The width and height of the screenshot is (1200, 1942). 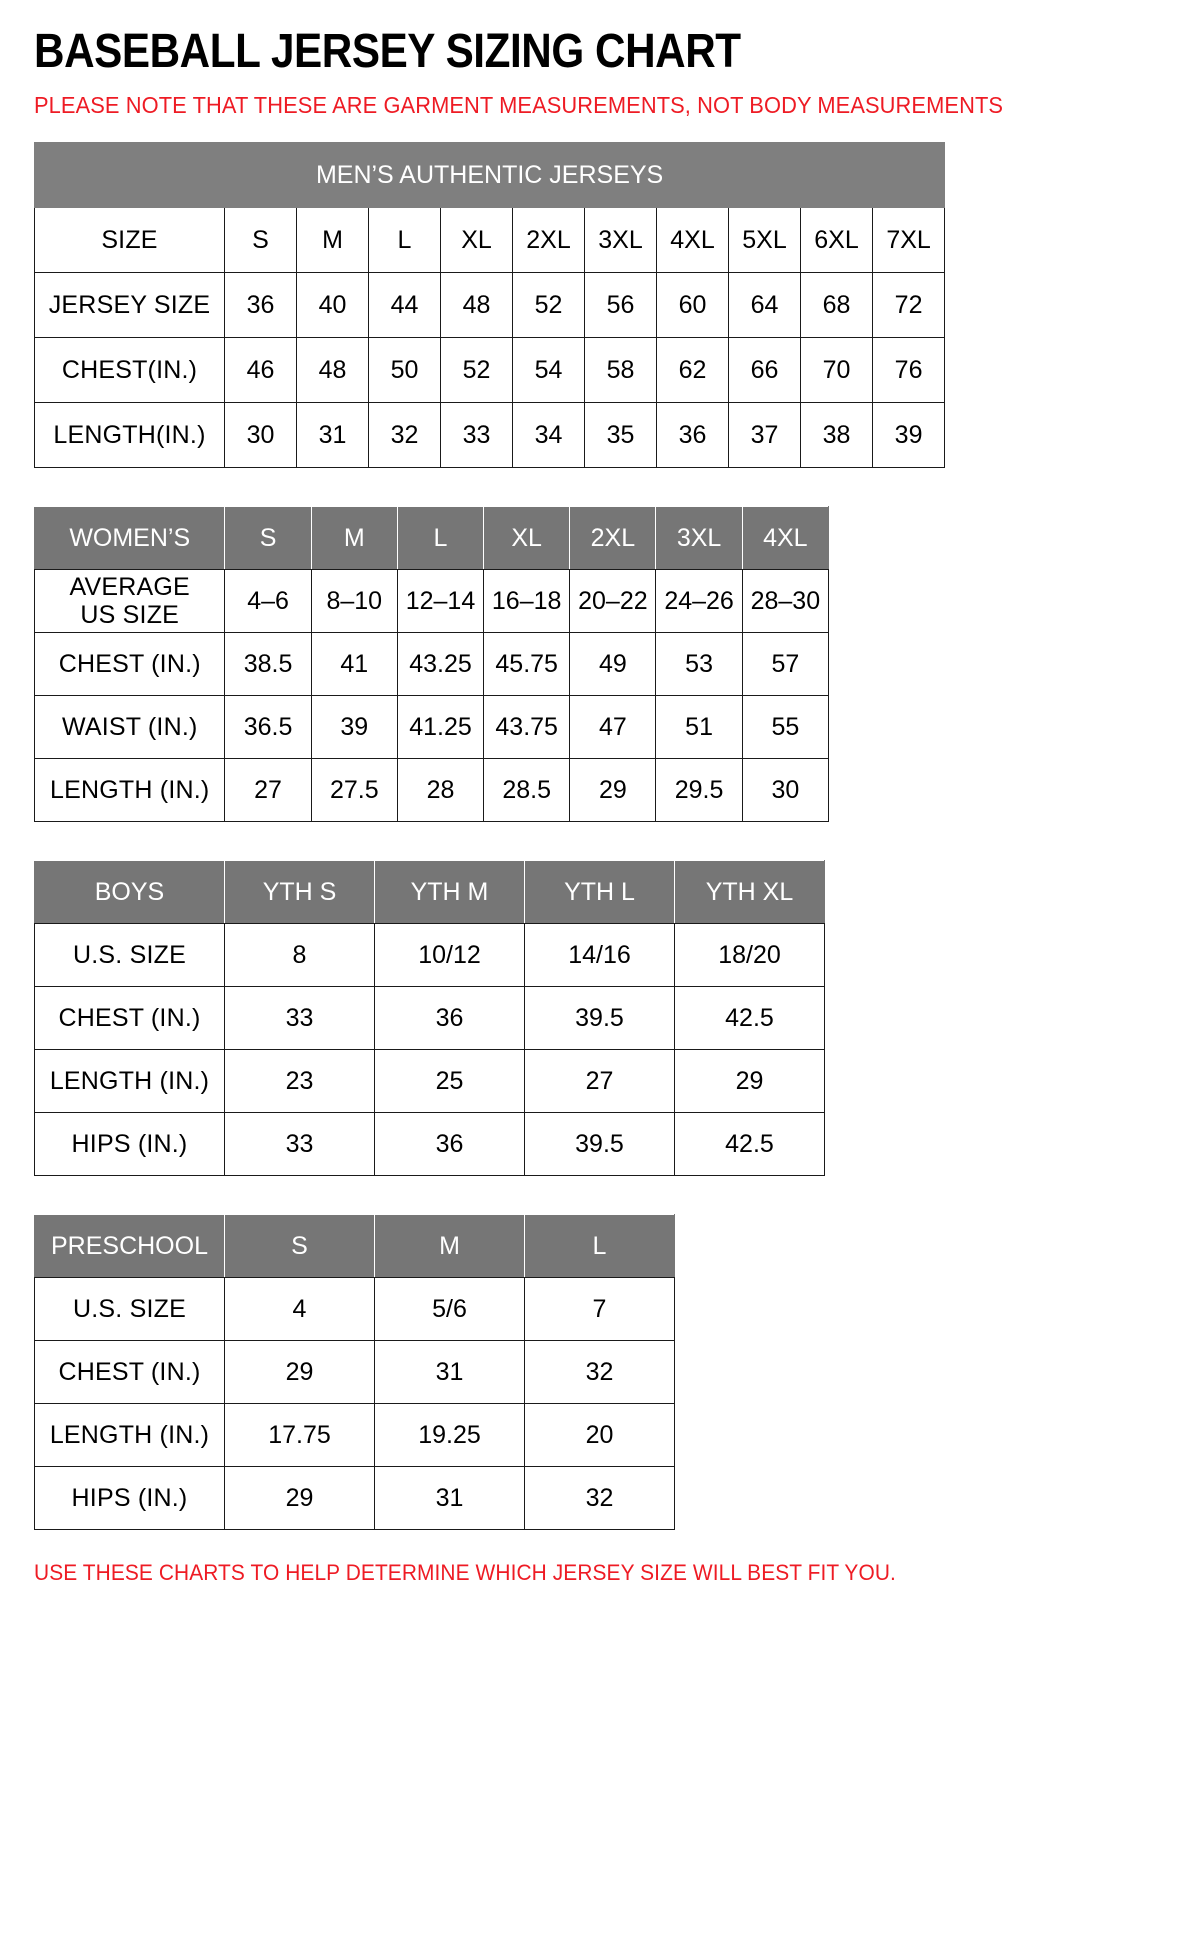 What do you see at coordinates (785, 601) in the screenshot?
I see `table-cell: 28–30` at bounding box center [785, 601].